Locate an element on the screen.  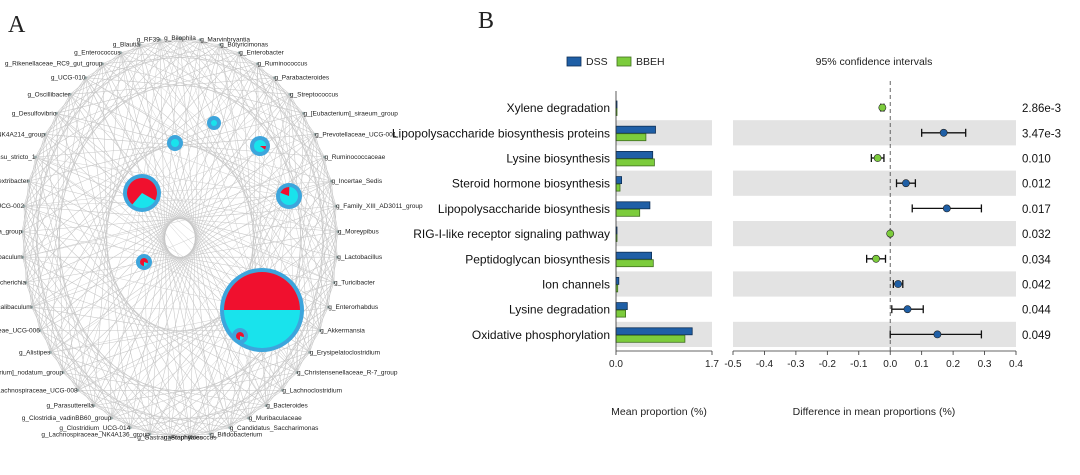
p-value-label: 0.012 is located at coordinates (1036, 185).